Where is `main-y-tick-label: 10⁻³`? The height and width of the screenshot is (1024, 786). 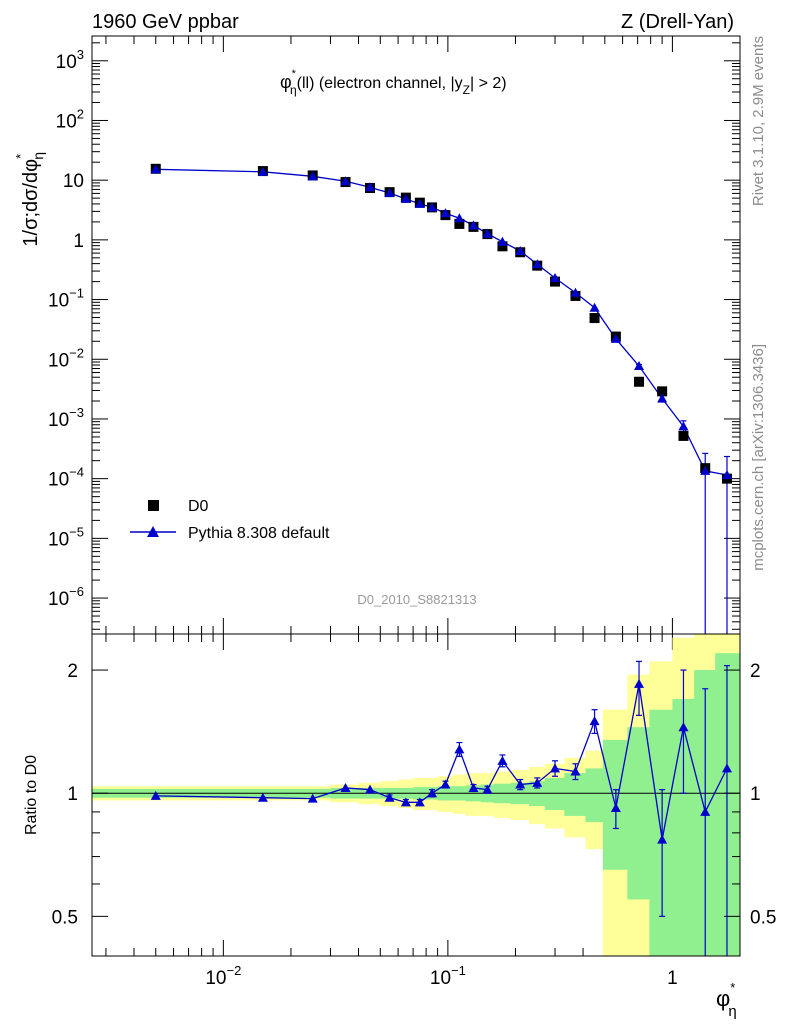
main-y-tick-label: 10⁻³ is located at coordinates (66, 418).